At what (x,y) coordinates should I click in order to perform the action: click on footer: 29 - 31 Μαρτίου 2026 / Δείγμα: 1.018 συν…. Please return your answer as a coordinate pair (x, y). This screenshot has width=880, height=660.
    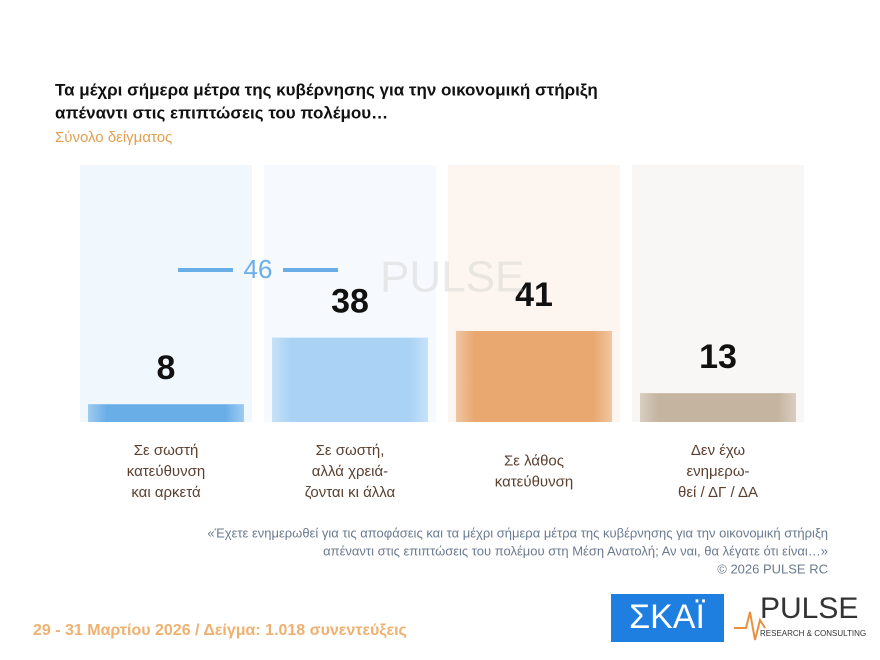
    Looking at the image, I should click on (220, 630).